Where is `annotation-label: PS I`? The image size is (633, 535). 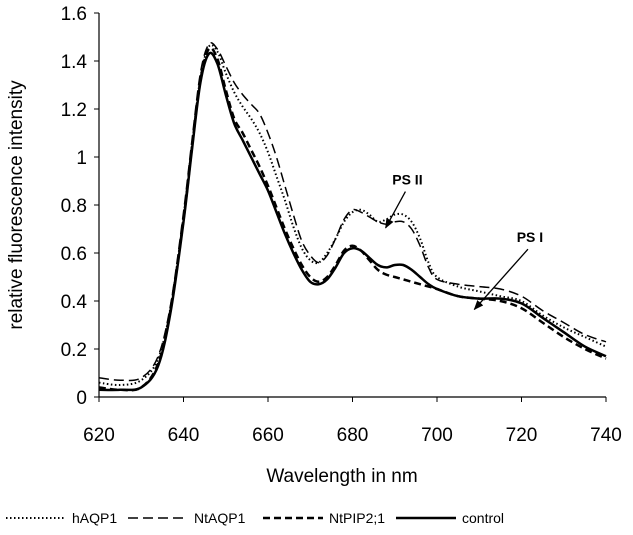
annotation-label: PS I is located at coordinates (530, 237).